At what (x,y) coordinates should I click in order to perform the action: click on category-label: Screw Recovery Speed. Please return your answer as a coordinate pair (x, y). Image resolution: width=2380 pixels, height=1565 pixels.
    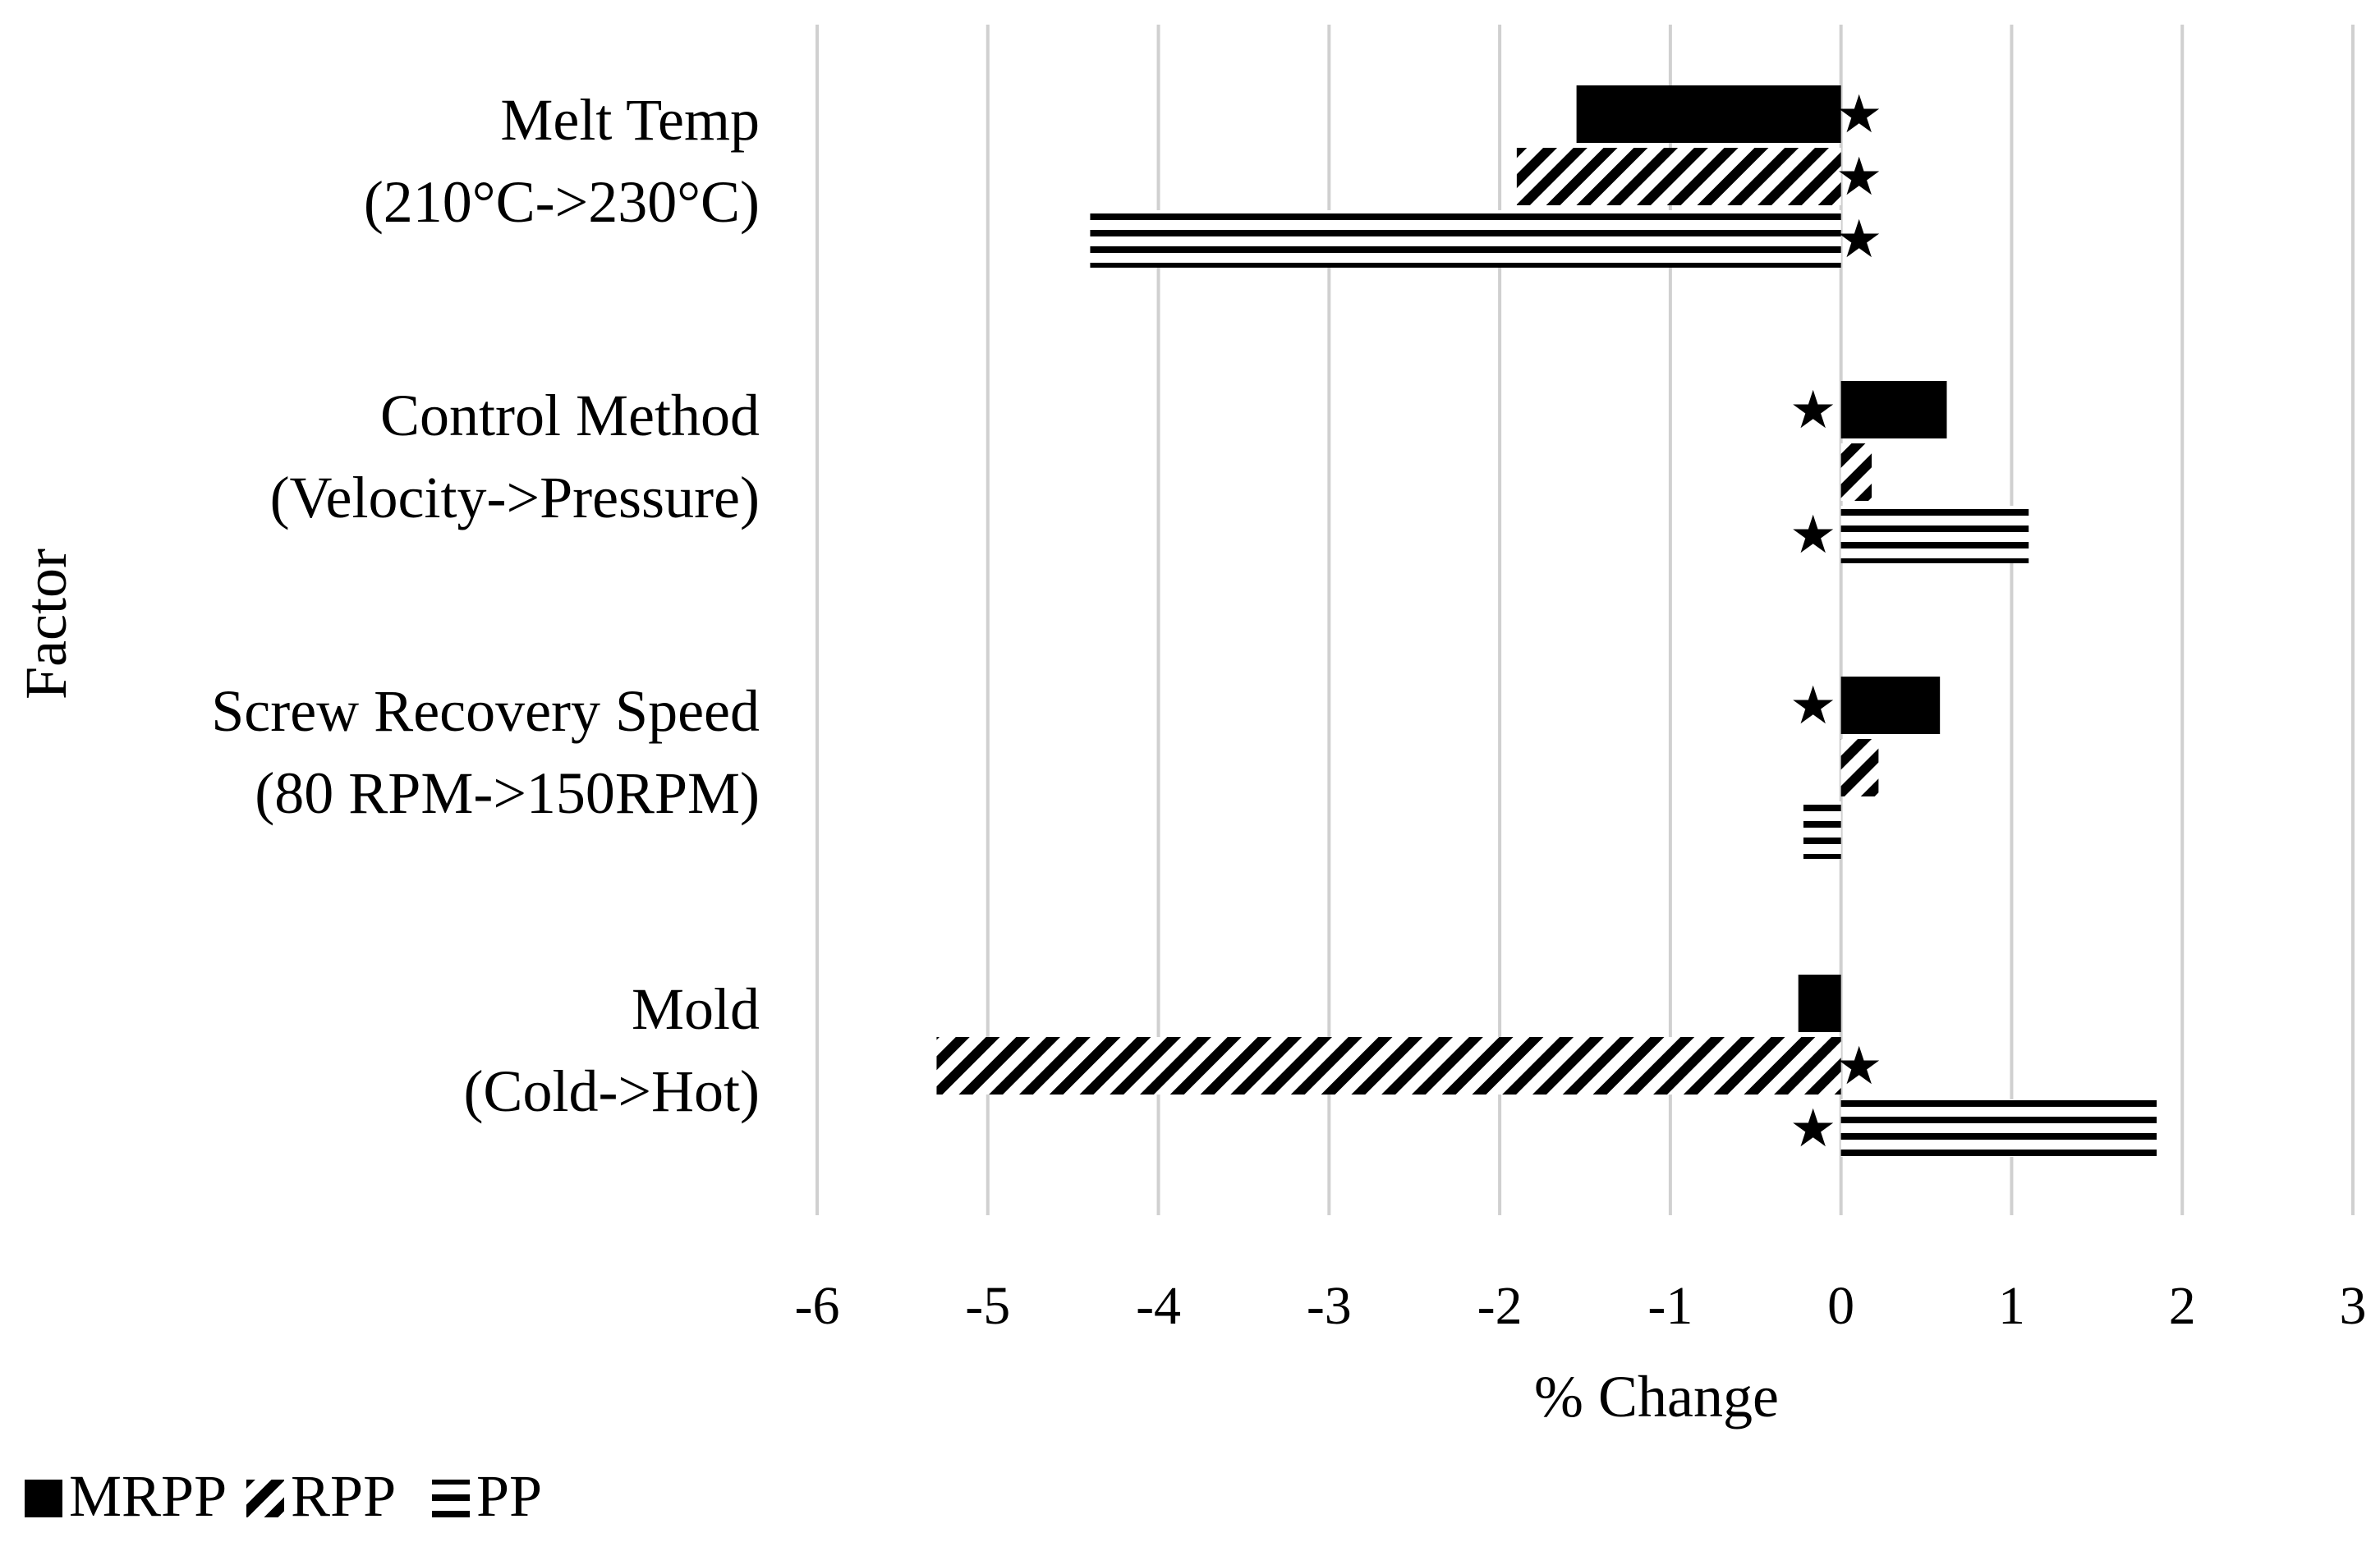
    Looking at the image, I should click on (485, 711).